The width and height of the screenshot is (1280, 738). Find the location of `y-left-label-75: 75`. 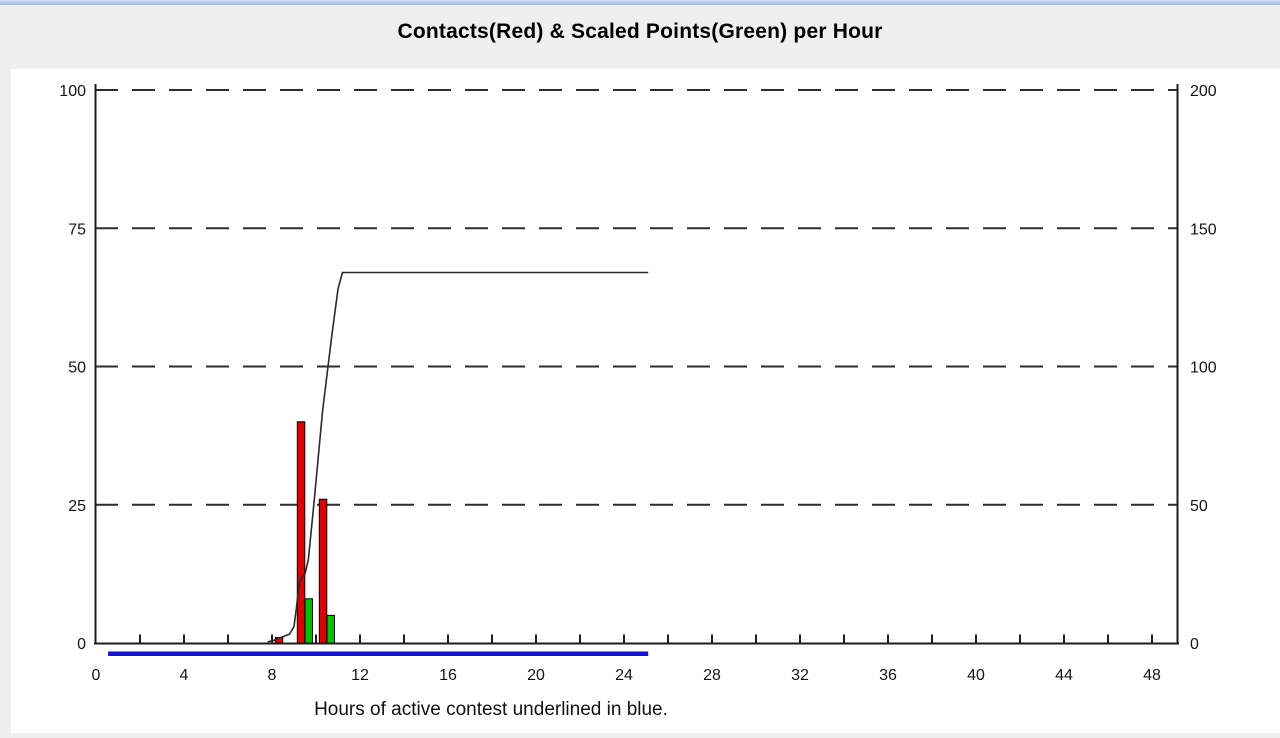

y-left-label-75: 75 is located at coordinates (77, 229).